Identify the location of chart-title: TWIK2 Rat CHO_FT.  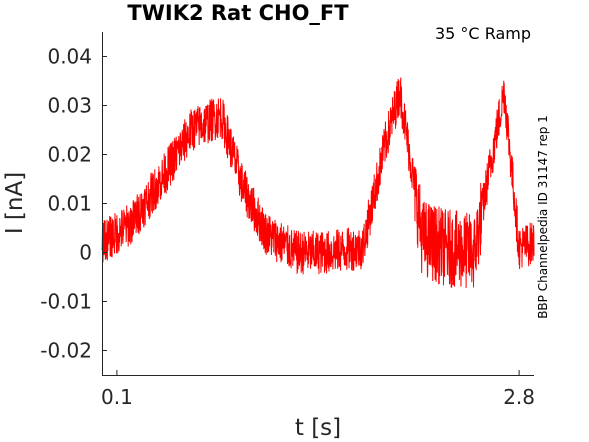
(238, 13).